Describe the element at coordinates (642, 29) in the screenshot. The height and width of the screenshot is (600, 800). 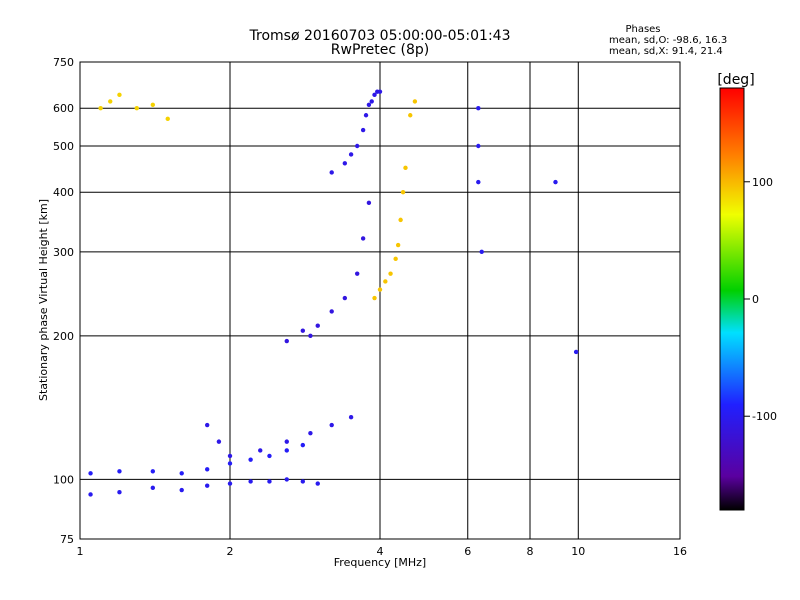
I see `phase-stats-heading: Phases` at that location.